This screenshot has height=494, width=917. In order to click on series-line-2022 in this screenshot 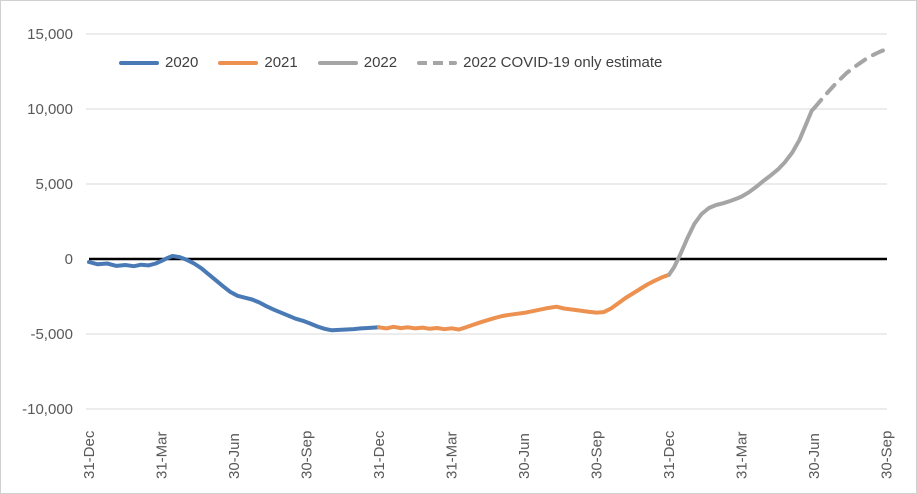, I will do `click(741, 191)`.